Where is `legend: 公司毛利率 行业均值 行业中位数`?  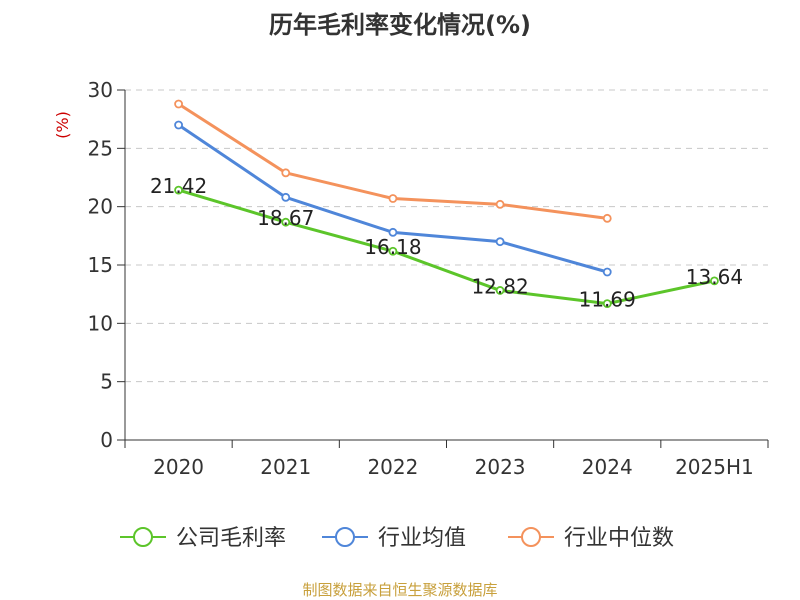
legend: 公司毛利率 行业均值 行业中位数 is located at coordinates (397, 538).